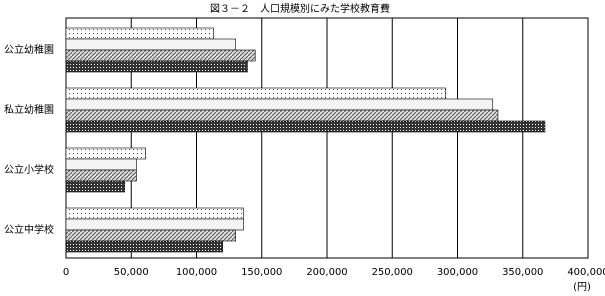 Image resolution: width=605 pixels, height=296 pixels. What do you see at coordinates (522, 272) in the screenshot?
I see `x-tick-label: 350,000` at bounding box center [522, 272].